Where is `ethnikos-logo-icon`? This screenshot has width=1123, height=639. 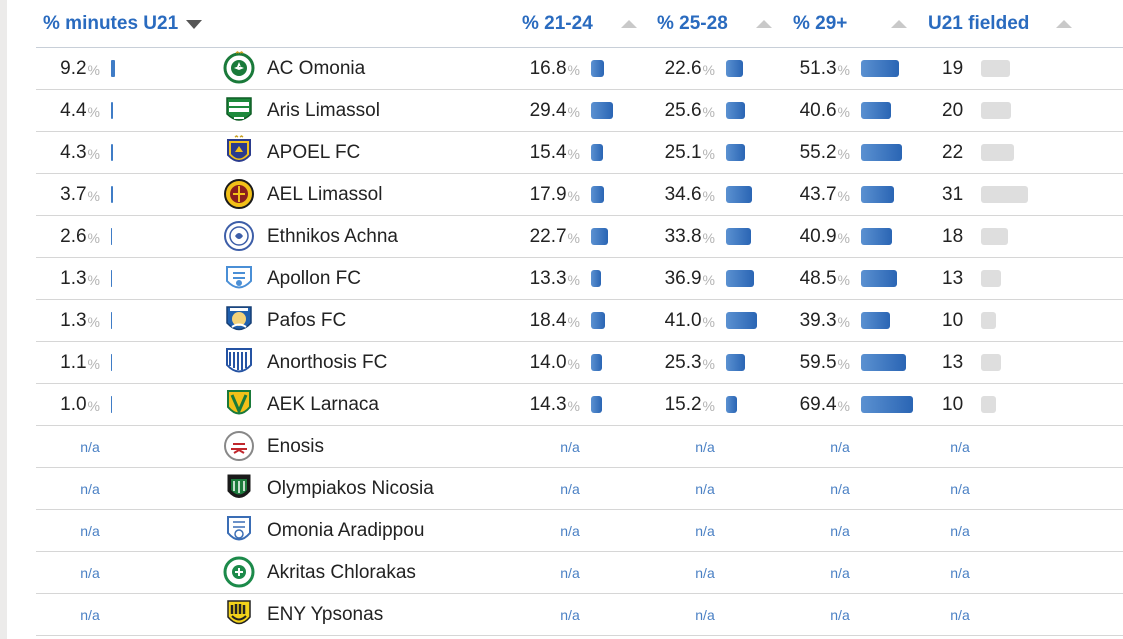
ethnikos-logo-icon is located at coordinates (239, 236).